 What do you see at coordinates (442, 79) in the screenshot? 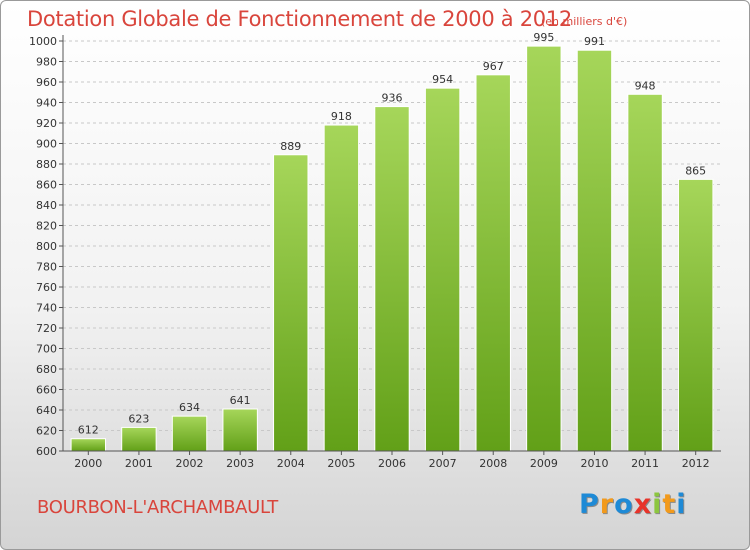
I see `data-label: 954` at bounding box center [442, 79].